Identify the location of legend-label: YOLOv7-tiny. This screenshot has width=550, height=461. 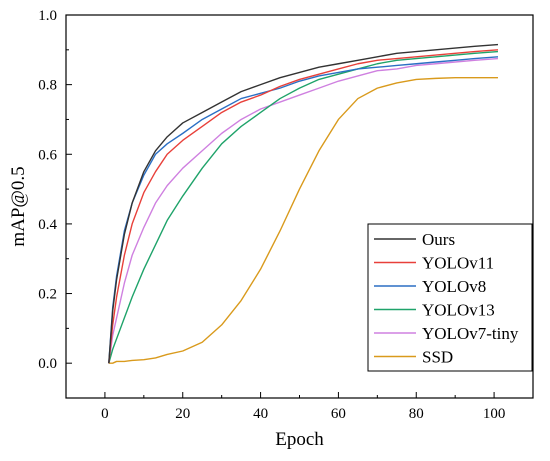
(470, 333).